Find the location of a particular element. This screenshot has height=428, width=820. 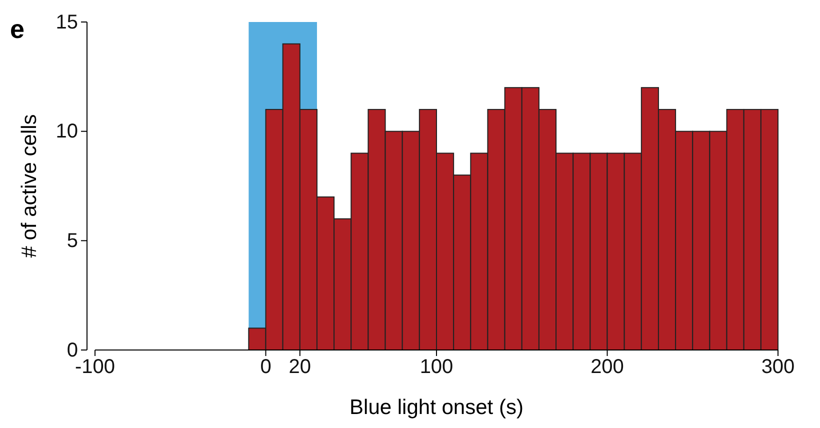

x-tick-label: 300 is located at coordinates (778, 367).